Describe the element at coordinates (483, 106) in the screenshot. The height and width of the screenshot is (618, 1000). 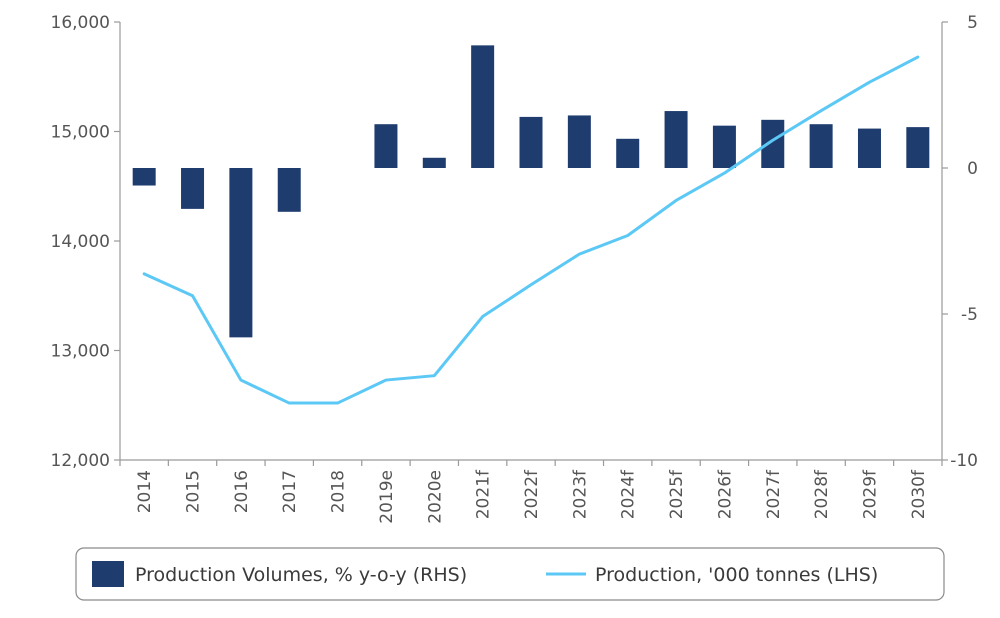
I see `bar-2021f` at that location.